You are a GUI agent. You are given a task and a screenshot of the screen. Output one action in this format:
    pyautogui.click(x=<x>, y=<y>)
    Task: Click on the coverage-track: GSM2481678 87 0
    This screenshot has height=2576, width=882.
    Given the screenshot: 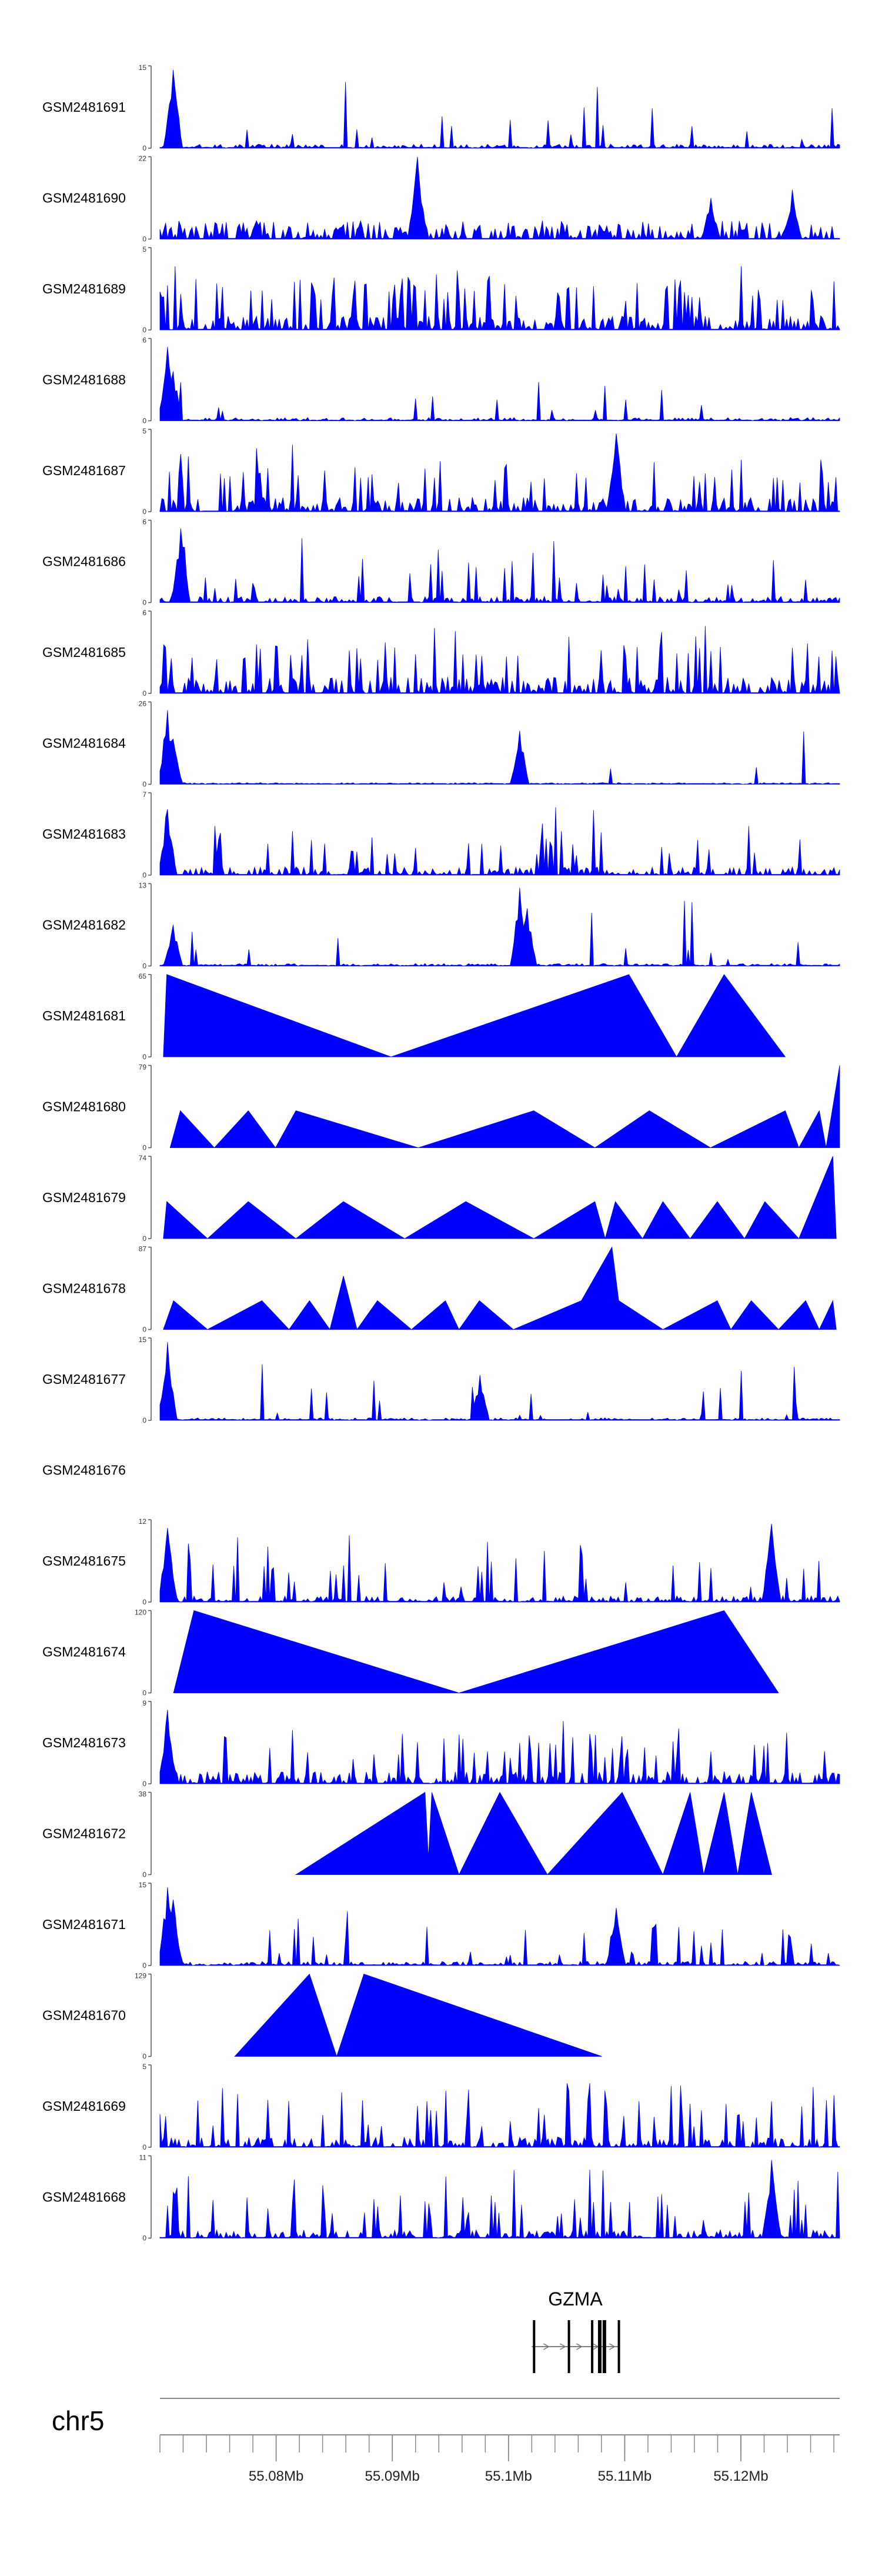 What is the action you would take?
    pyautogui.click(x=439, y=1289)
    